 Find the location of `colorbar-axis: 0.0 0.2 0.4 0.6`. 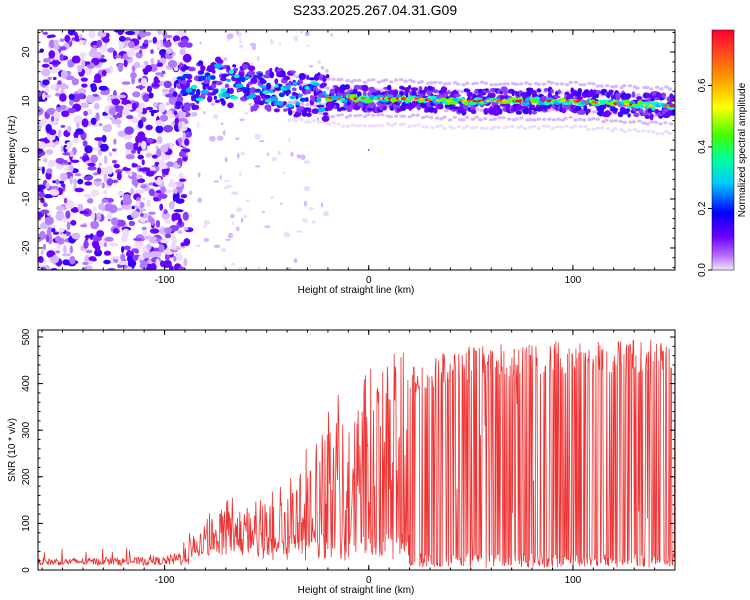

colorbar-axis: 0.0 0.2 0.4 0.6 is located at coordinates (704, 177).